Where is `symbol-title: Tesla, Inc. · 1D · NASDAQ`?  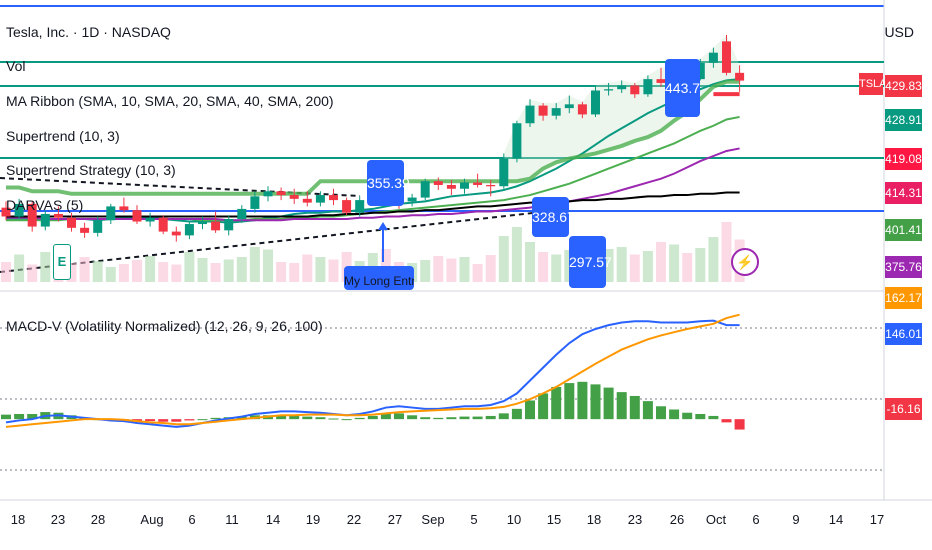
symbol-title: Tesla, Inc. · 1D · NASDAQ is located at coordinates (88, 32).